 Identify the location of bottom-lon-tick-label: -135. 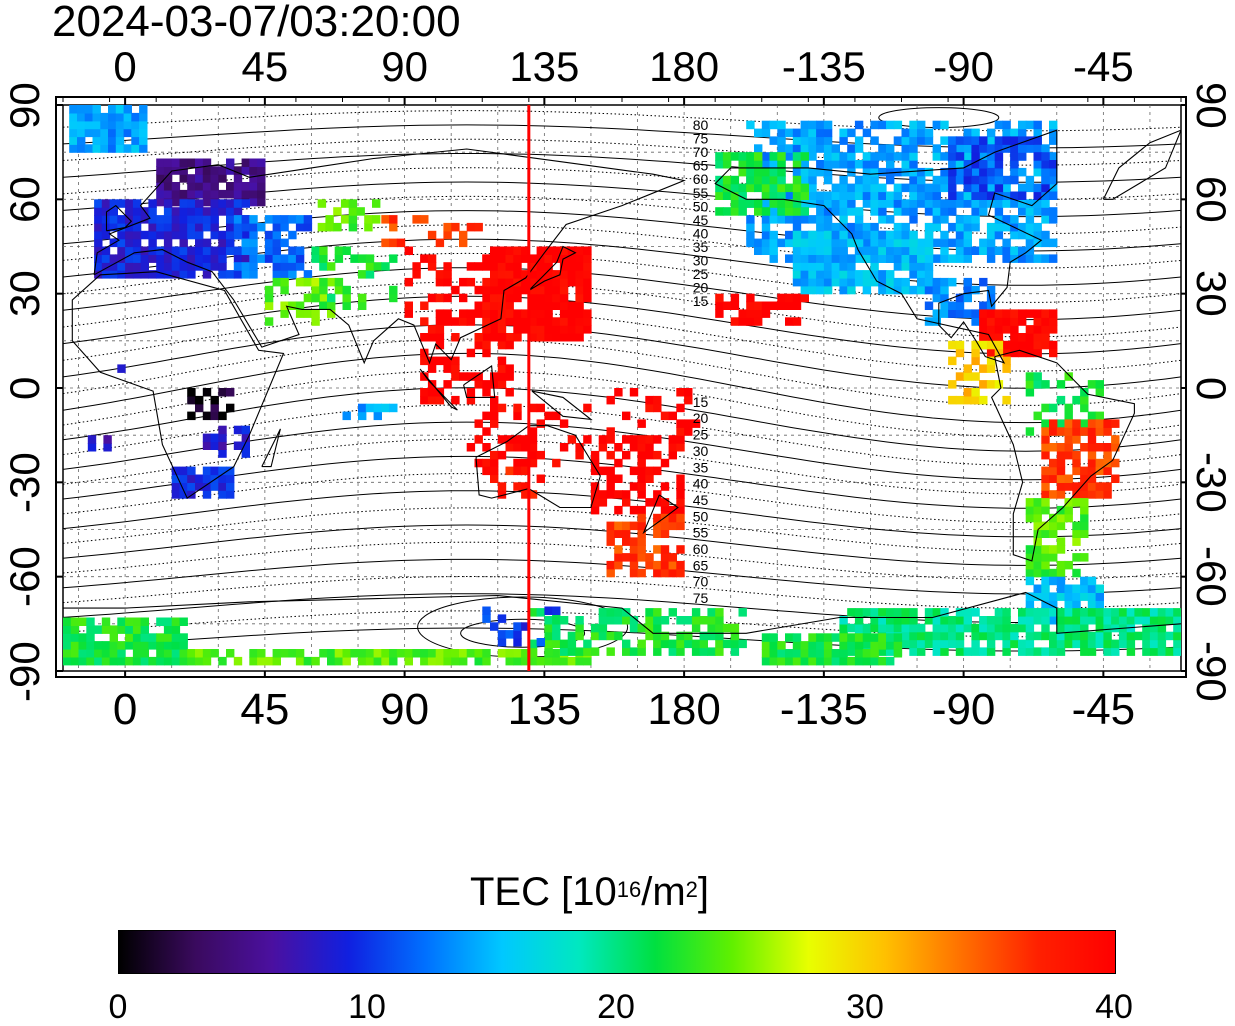
(823, 709).